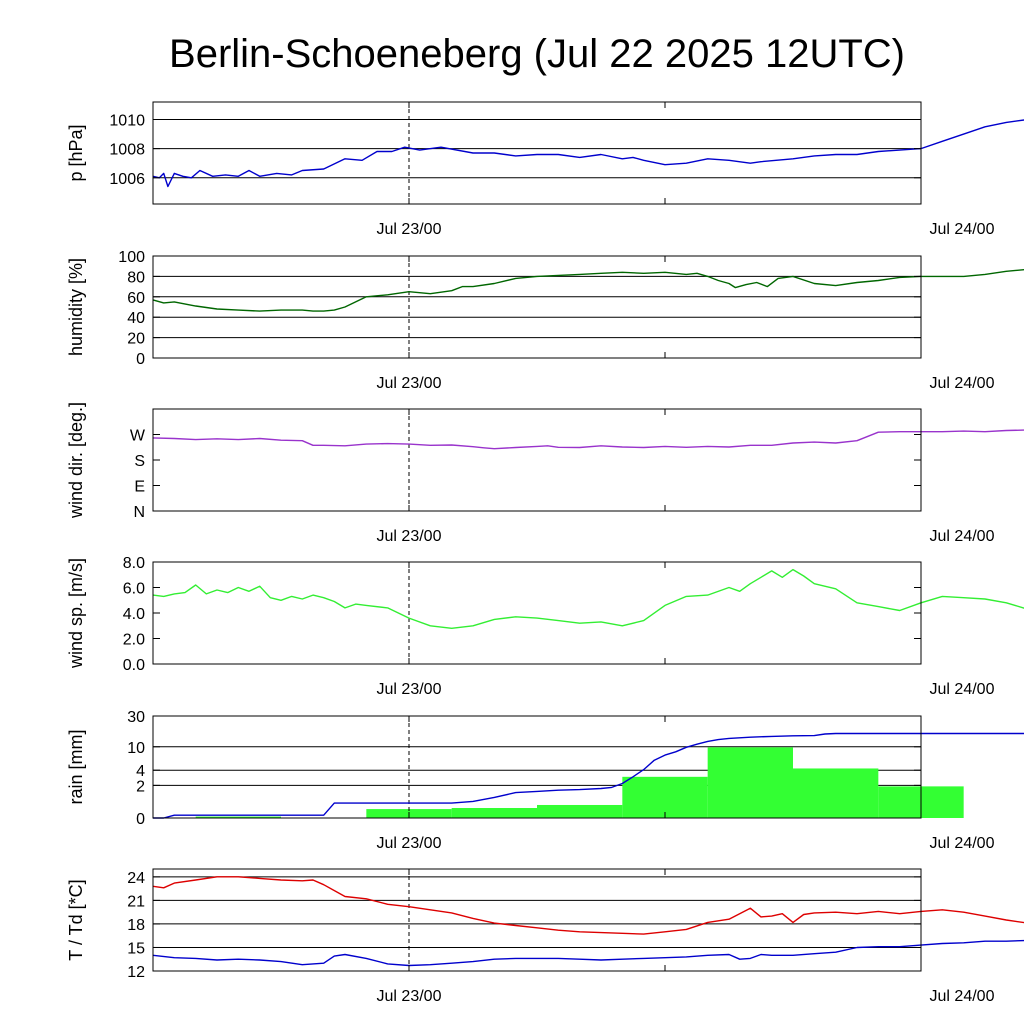 The image size is (1024, 1024). I want to click on y-axis-label: wind dir. [deg.], so click(76, 460).